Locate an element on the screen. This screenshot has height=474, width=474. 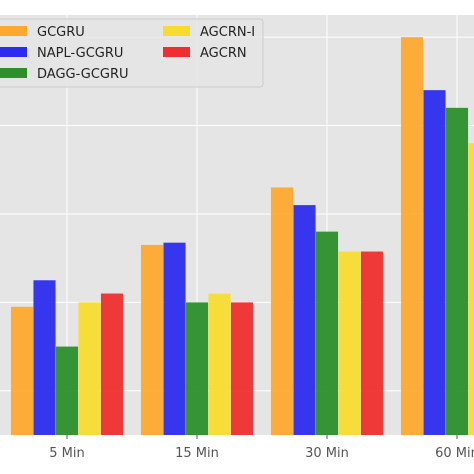
legend-label-gcgru: GCGRU is located at coordinates (61, 32).